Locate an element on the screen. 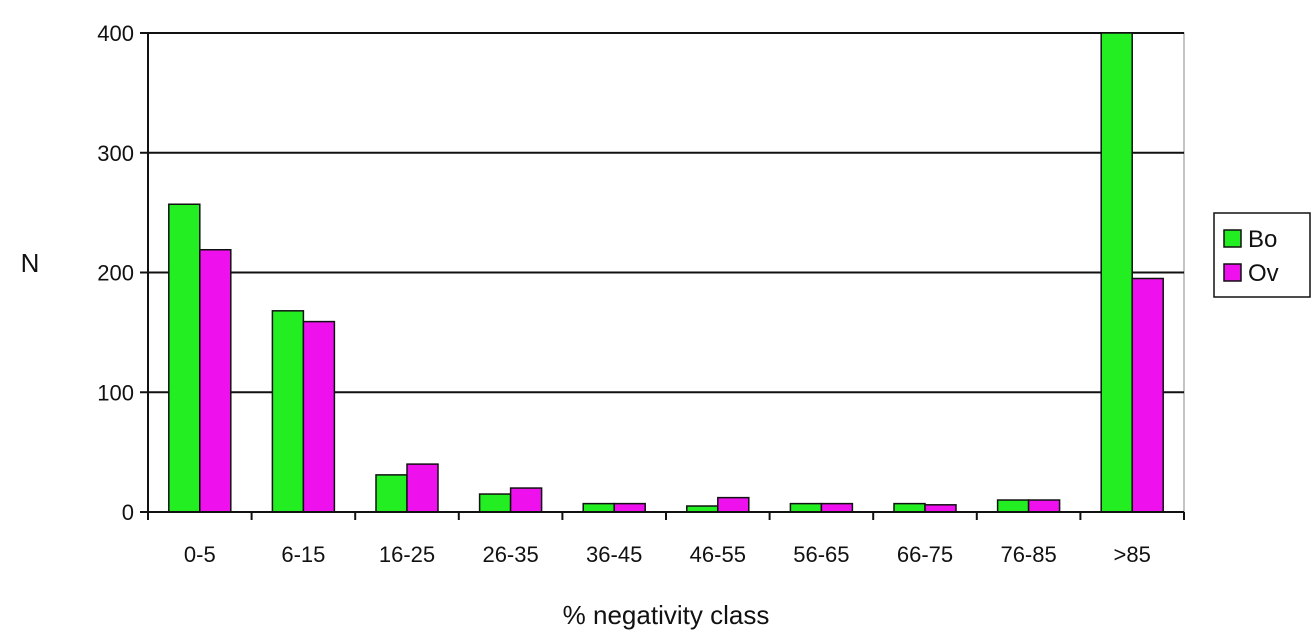  legend: Bo Ov is located at coordinates (1262, 255).